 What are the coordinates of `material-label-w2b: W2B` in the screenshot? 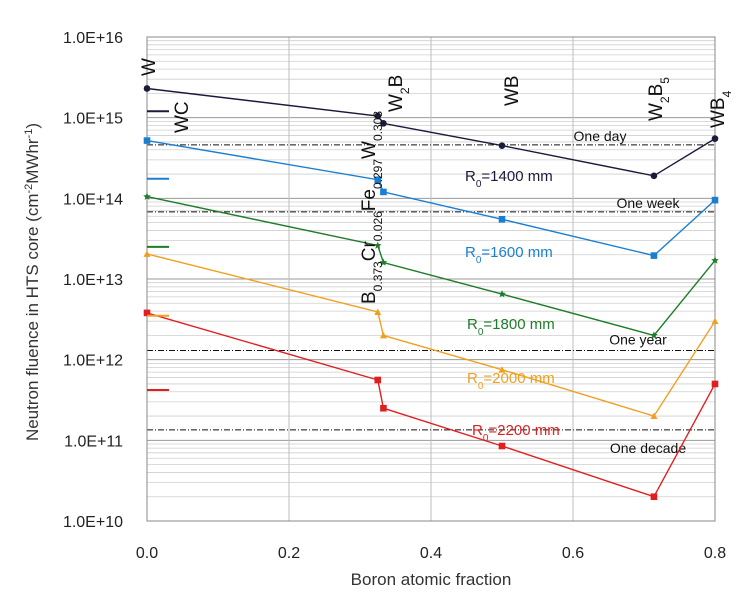 It's located at (399, 93).